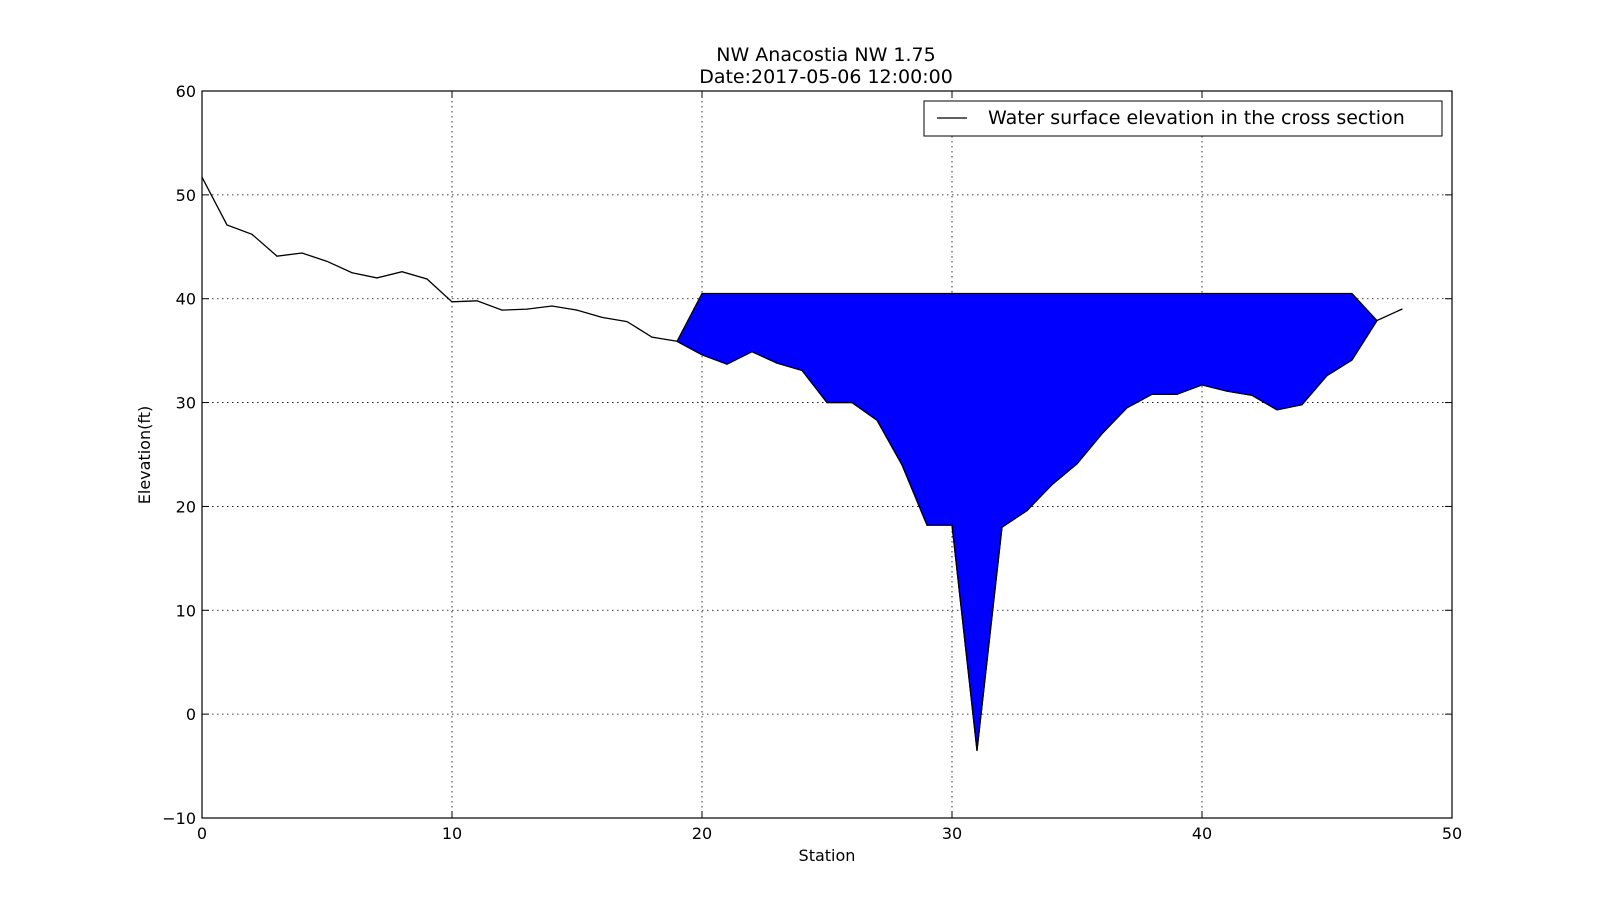  I want to click on y-tick-label: 60, so click(186, 91).